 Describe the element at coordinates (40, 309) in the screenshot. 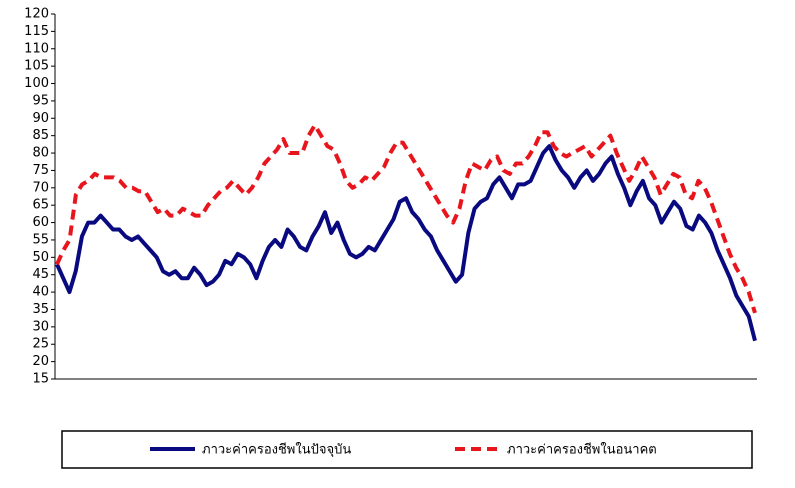

I see `y-tick-label: 35` at that location.